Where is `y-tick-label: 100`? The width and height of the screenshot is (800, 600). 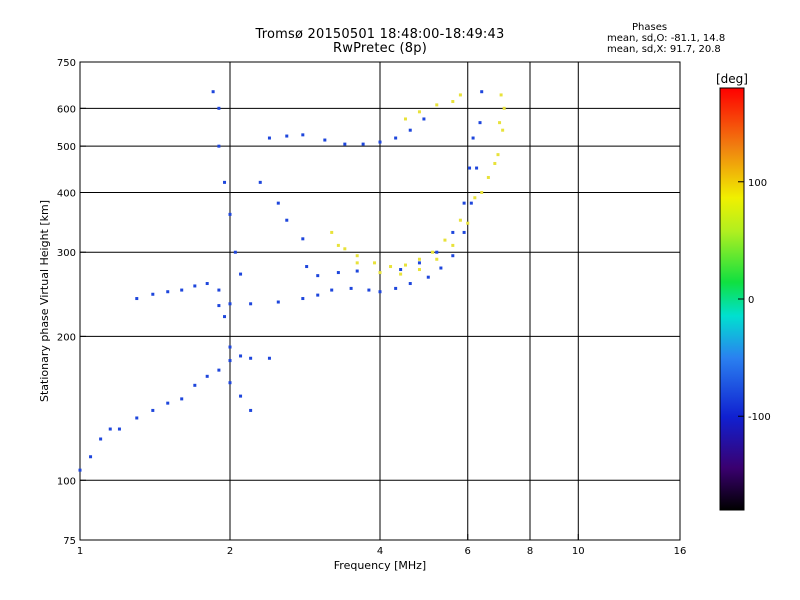
y-tick-label: 100 is located at coordinates (66, 481).